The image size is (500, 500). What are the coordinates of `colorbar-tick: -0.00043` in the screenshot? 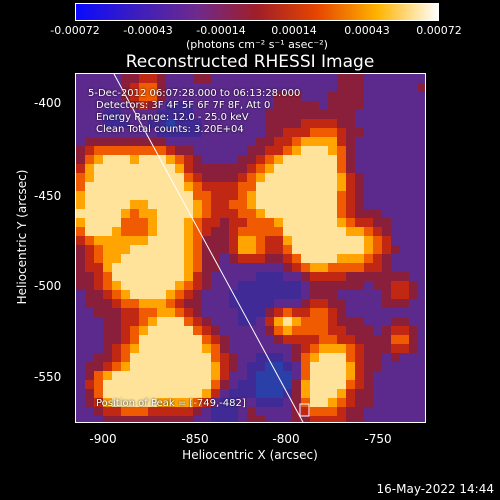 It's located at (148, 30).